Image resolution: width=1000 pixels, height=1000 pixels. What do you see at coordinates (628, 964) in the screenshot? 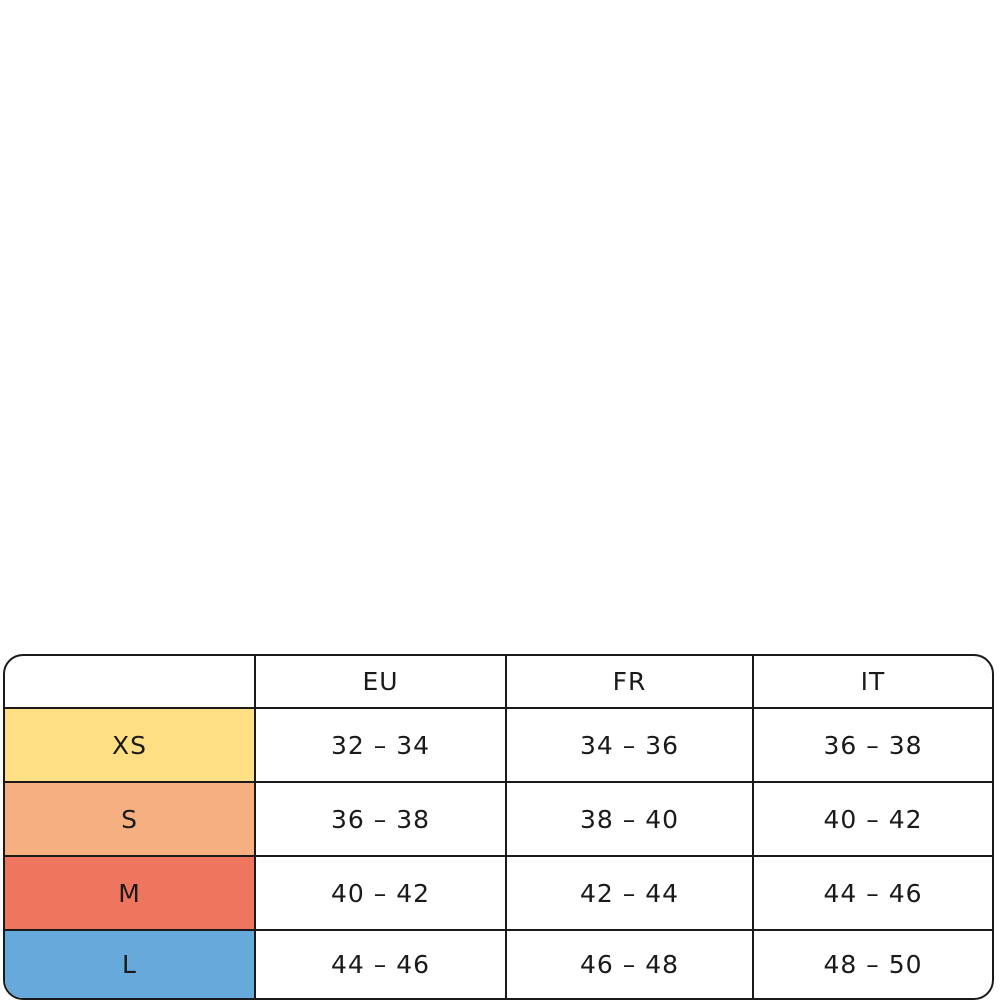
I see `fr-value: 46 – 48` at bounding box center [628, 964].